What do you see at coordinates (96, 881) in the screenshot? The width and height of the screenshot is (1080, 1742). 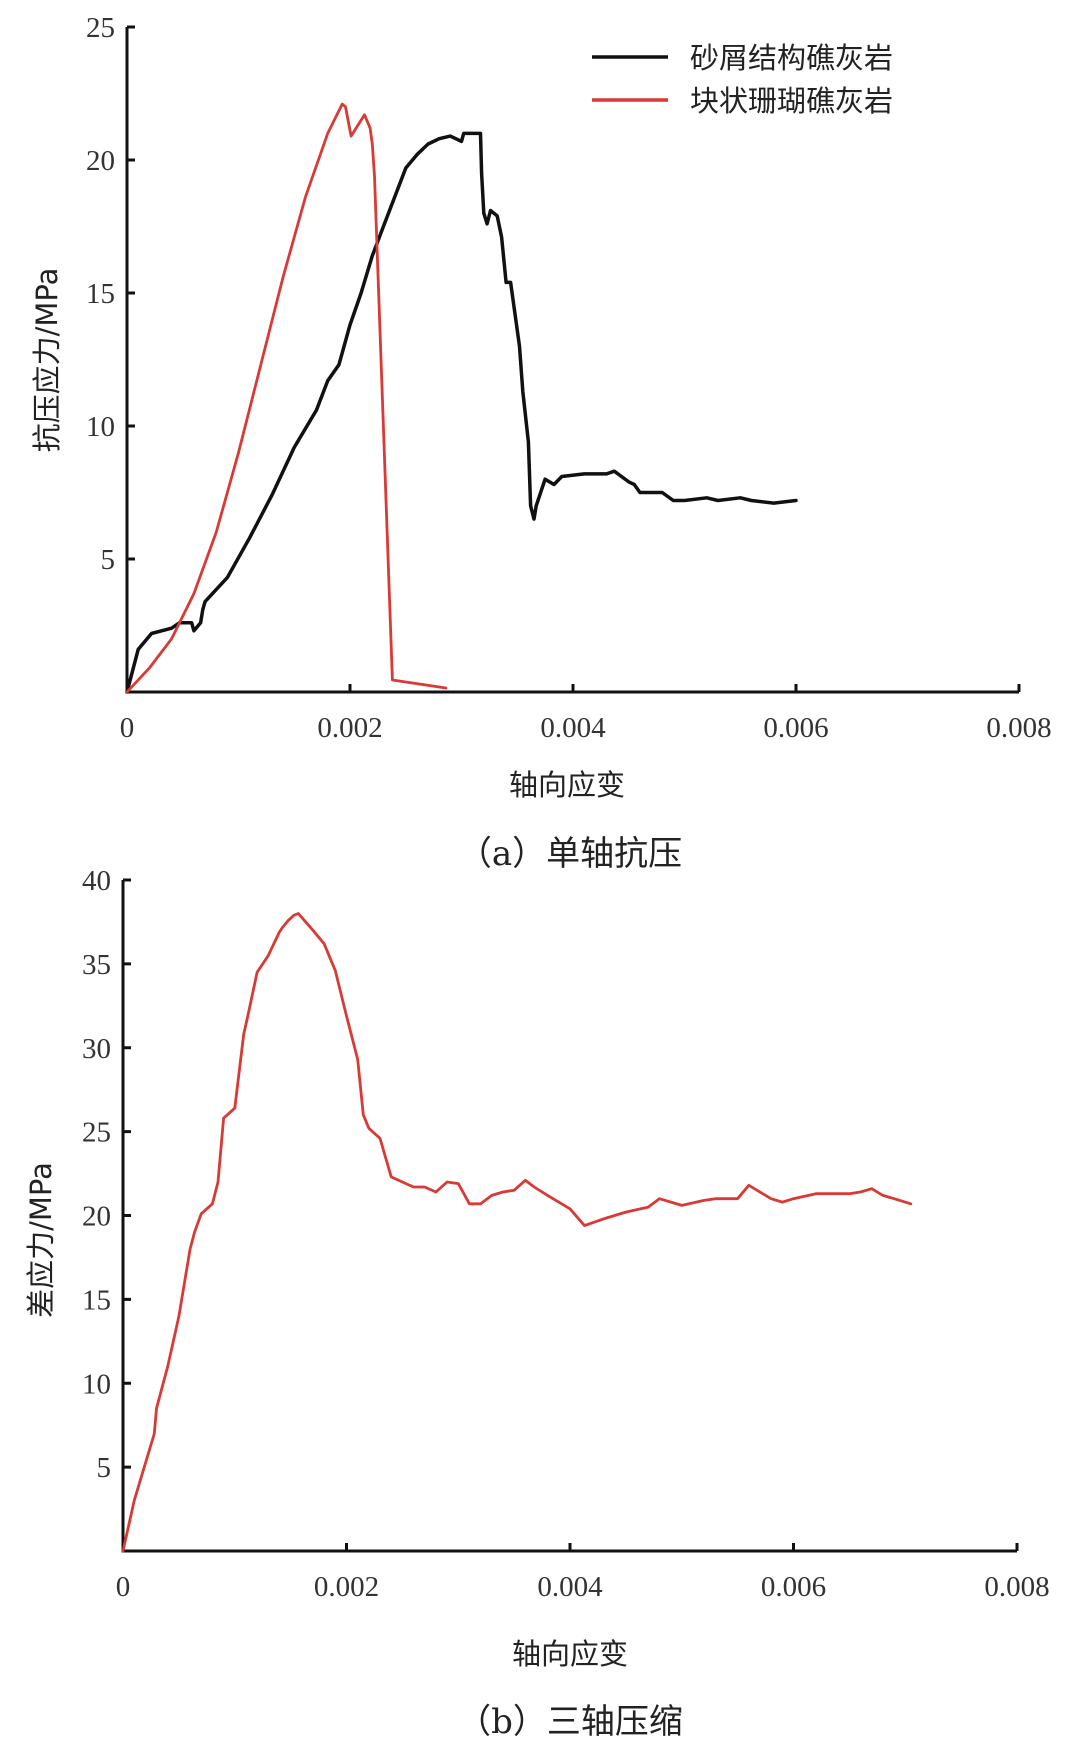 I see `y-tick-label: 40` at bounding box center [96, 881].